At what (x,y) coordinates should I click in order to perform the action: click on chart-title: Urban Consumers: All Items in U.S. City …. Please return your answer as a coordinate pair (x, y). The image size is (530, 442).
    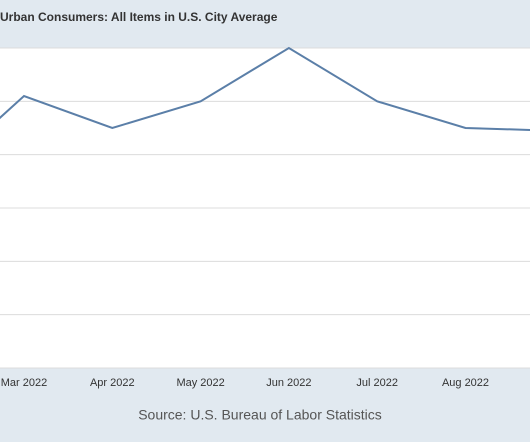
    Looking at the image, I should click on (139, 17).